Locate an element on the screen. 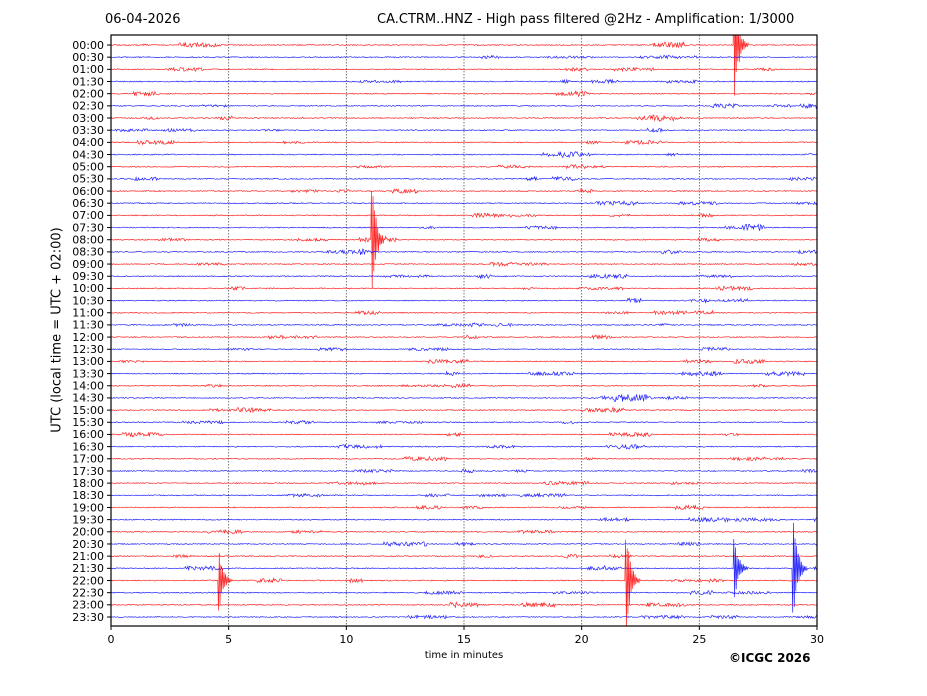  y-tick-label: 06:30 is located at coordinates (88, 203).